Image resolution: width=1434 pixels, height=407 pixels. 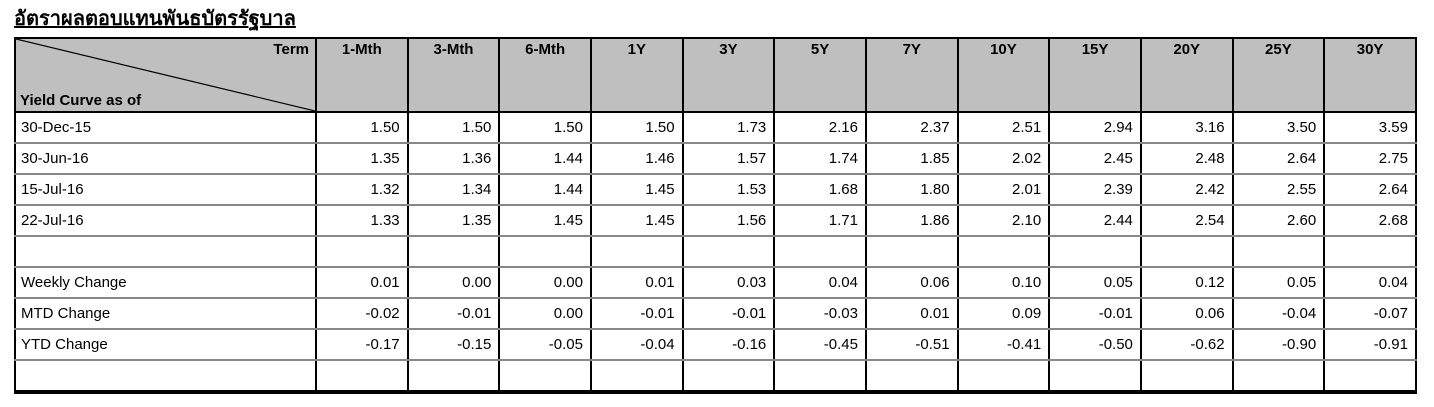 I want to click on value-cell: -0.15, so click(x=454, y=345).